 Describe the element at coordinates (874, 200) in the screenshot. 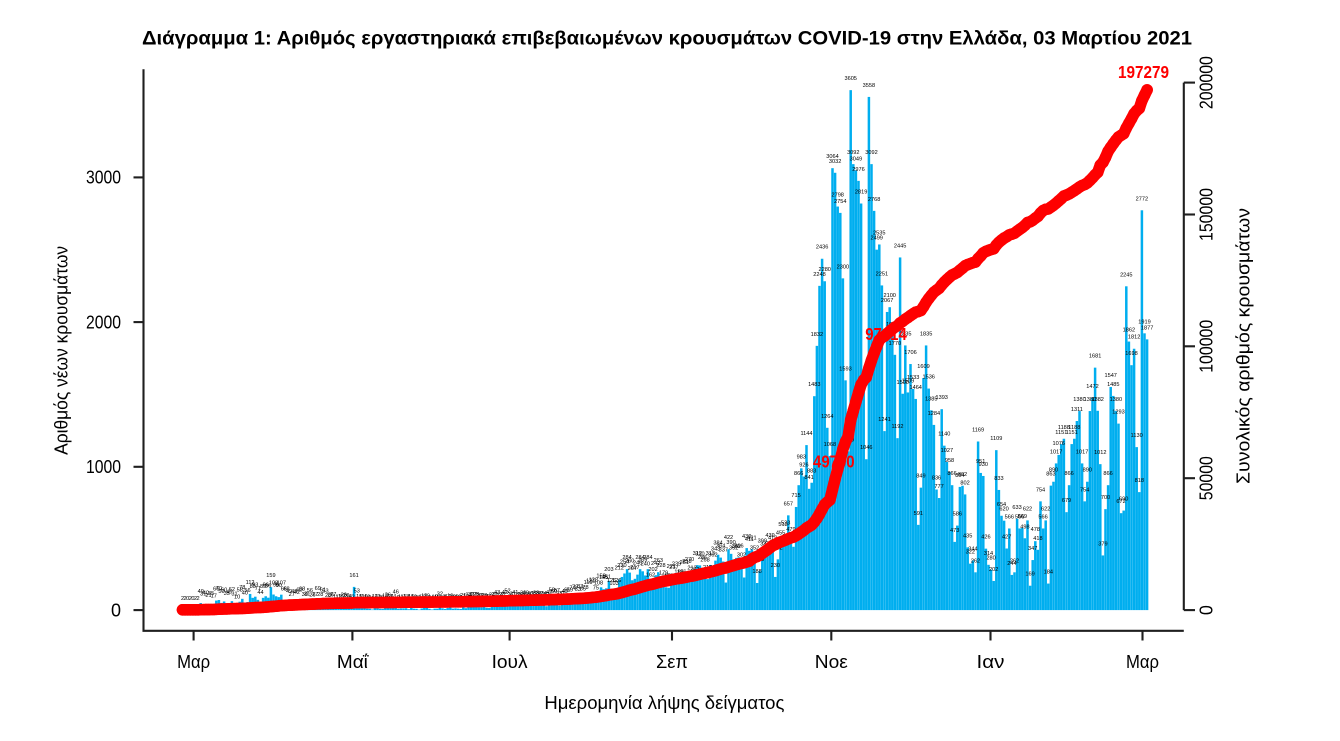

I see `svg-text: 2768` at that location.